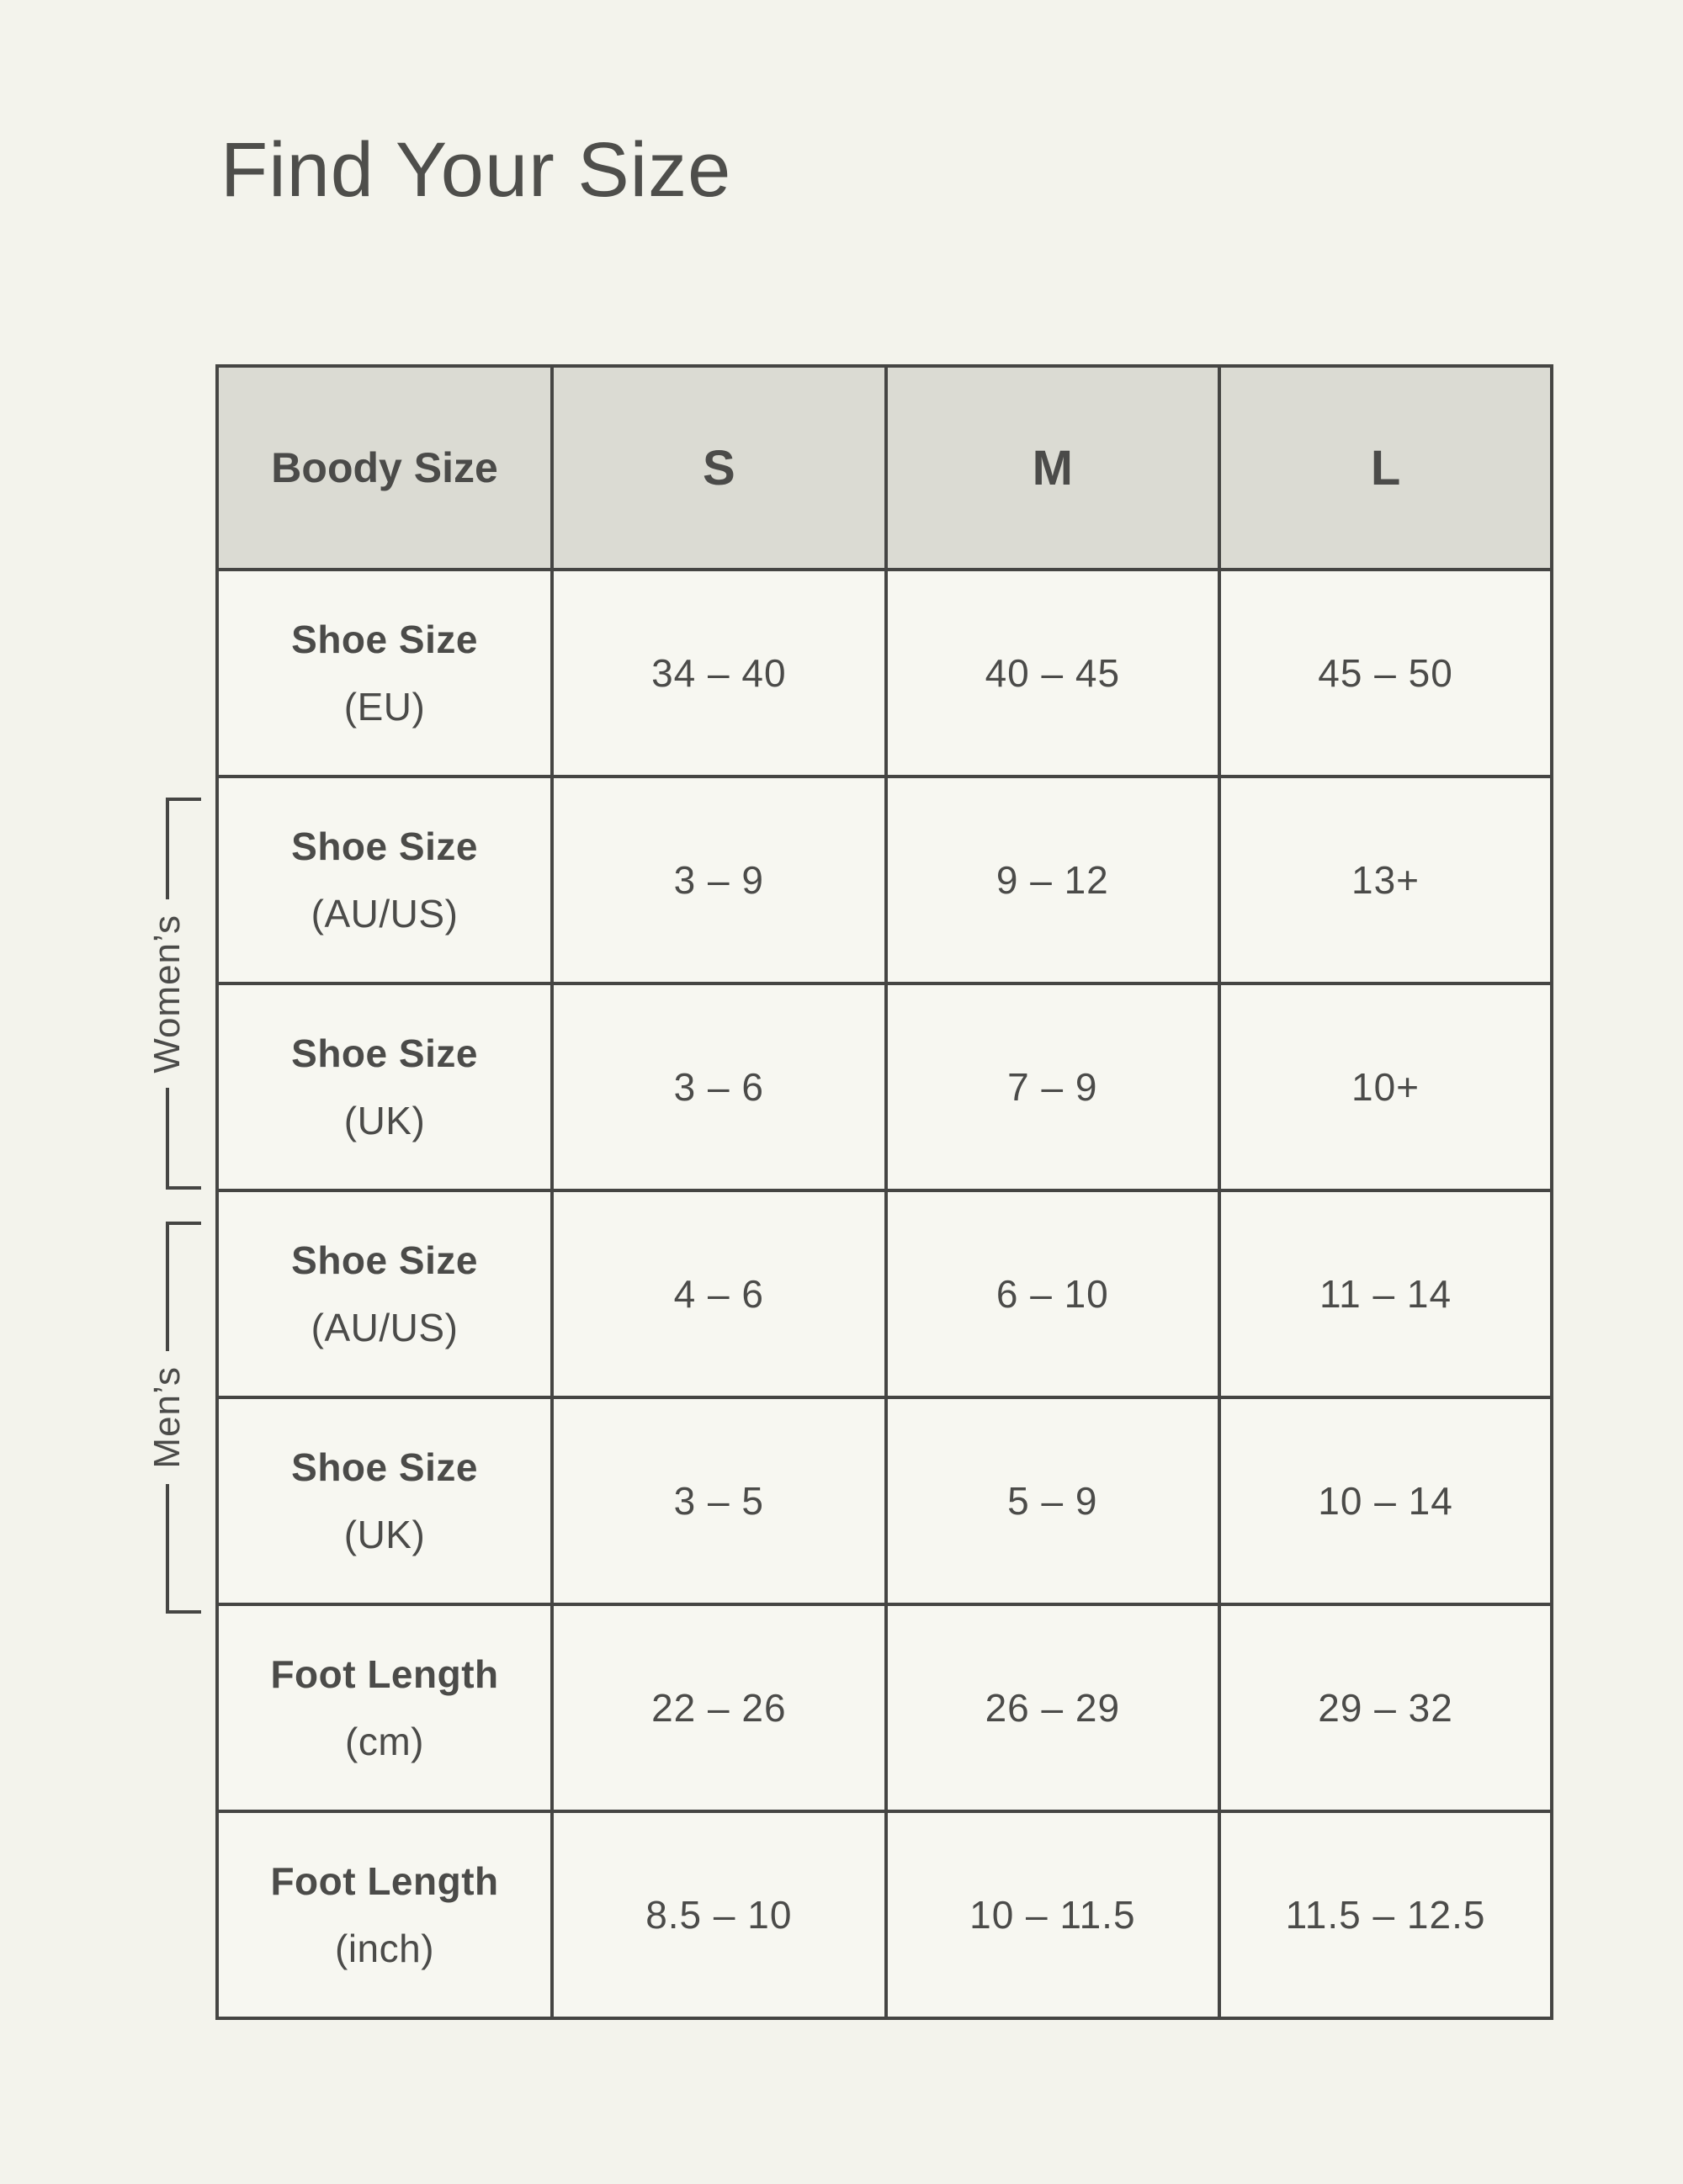 The height and width of the screenshot is (2184, 1683). Describe the element at coordinates (167, 1288) in the screenshot. I see `mens-bracket-line-upper` at that location.